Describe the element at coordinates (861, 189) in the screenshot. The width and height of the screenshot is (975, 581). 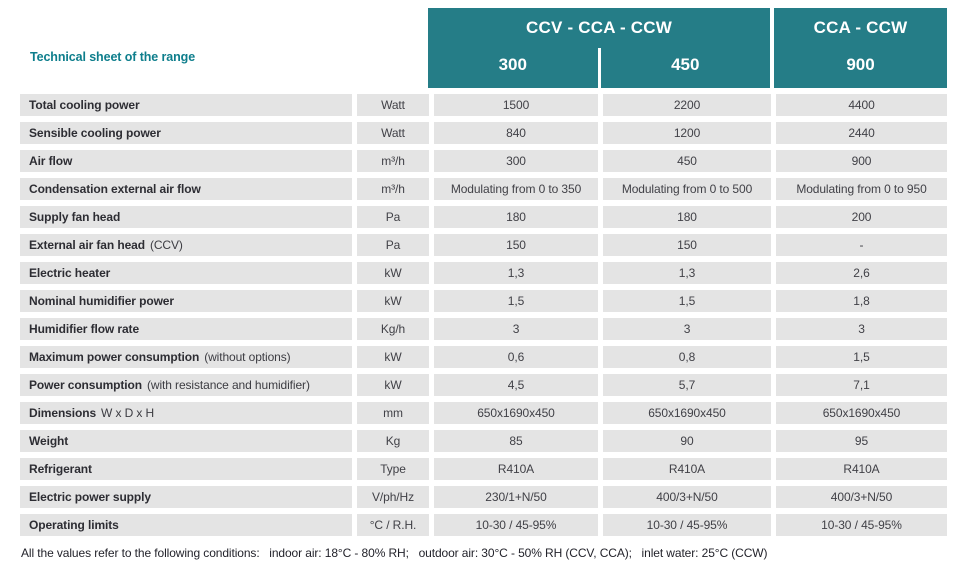
I see `row-value: Modulating from 0 to 950` at that location.